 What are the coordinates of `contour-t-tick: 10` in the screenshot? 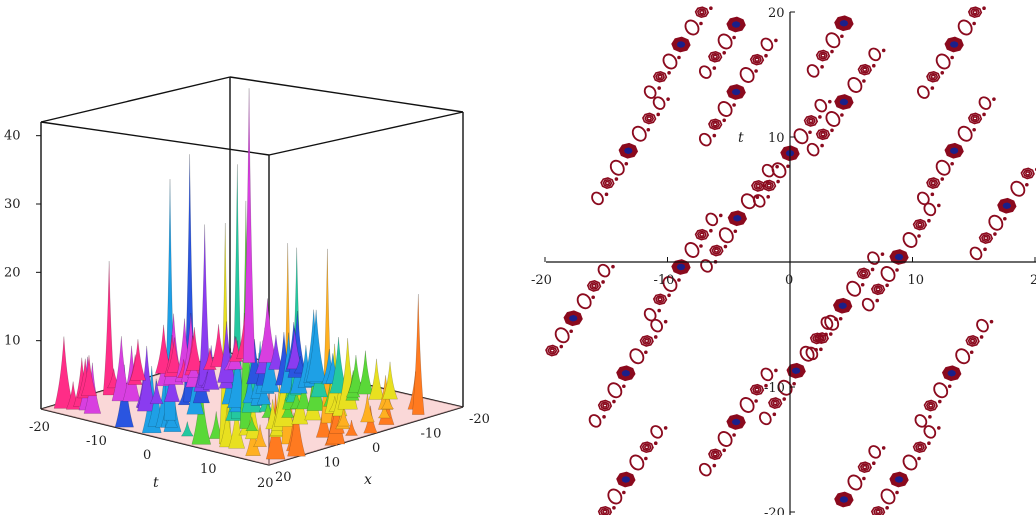 It's located at (776, 138).